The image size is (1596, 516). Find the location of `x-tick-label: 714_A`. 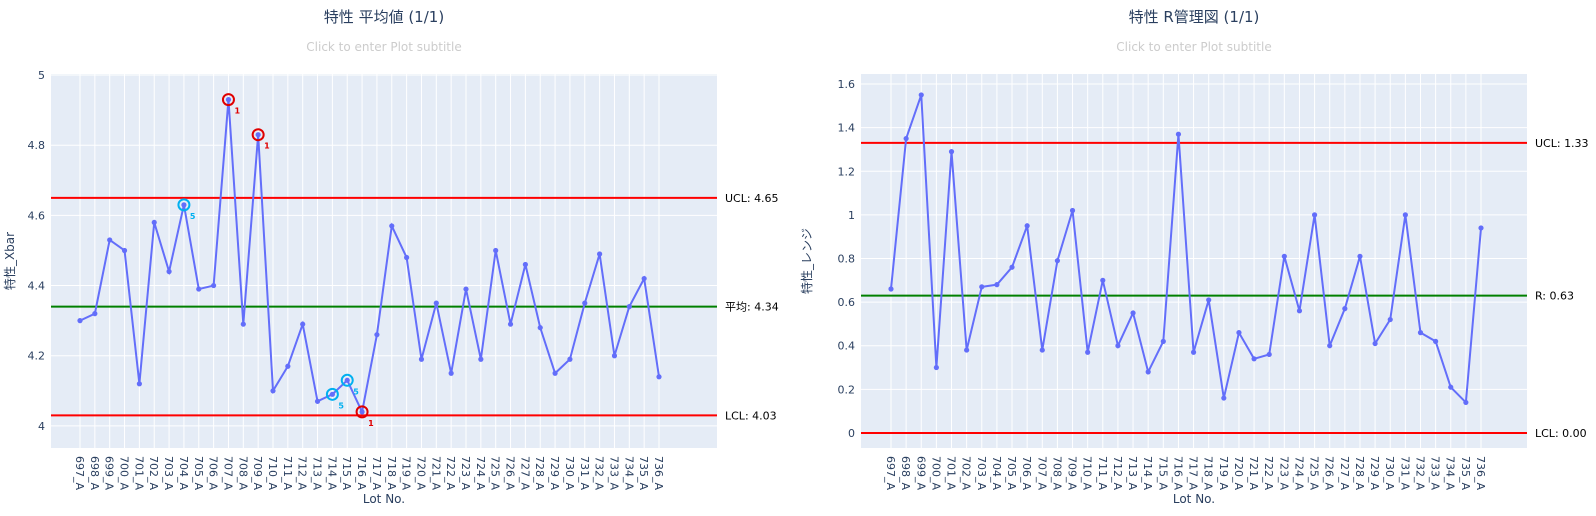

x-tick-label: 714_A is located at coordinates (1147, 473).